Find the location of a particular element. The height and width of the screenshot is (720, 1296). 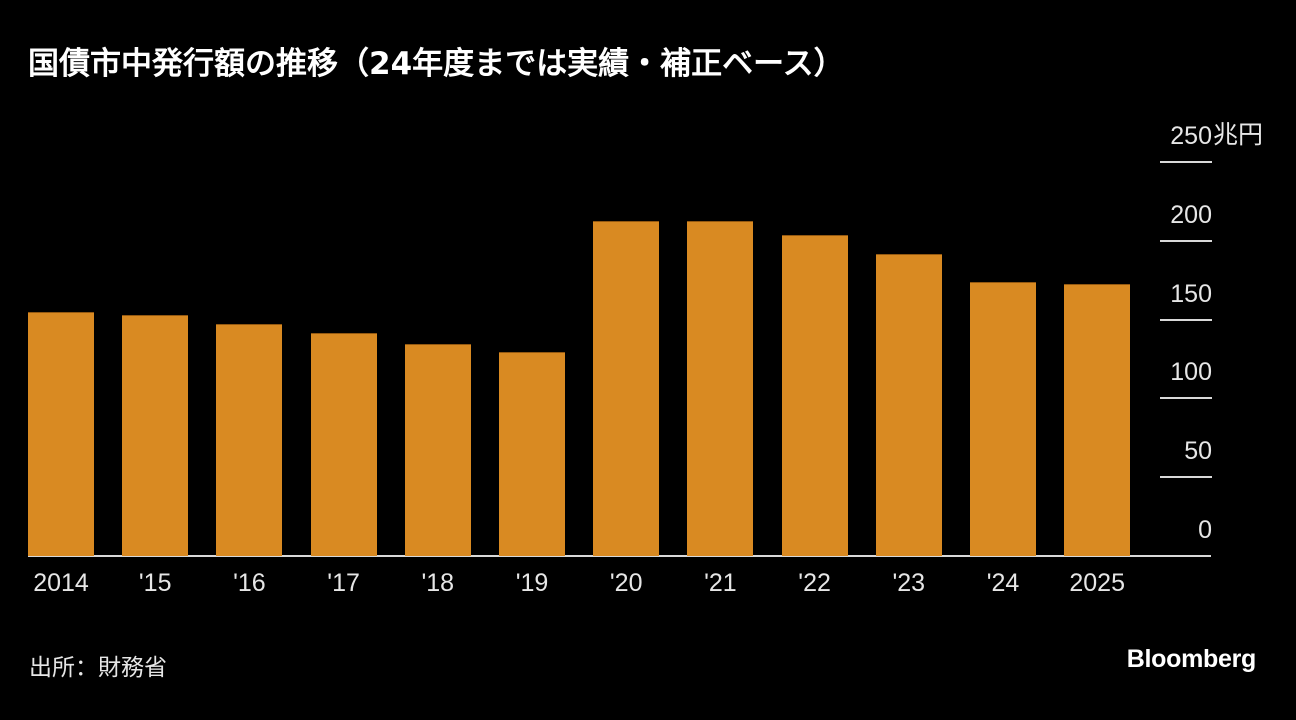

bar-2025 is located at coordinates (1097, 419).